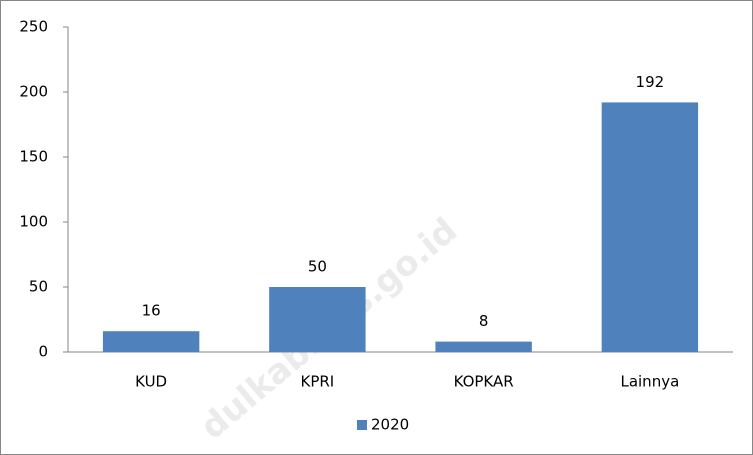 This screenshot has height=455, width=753. I want to click on data-label: 50, so click(317, 267).